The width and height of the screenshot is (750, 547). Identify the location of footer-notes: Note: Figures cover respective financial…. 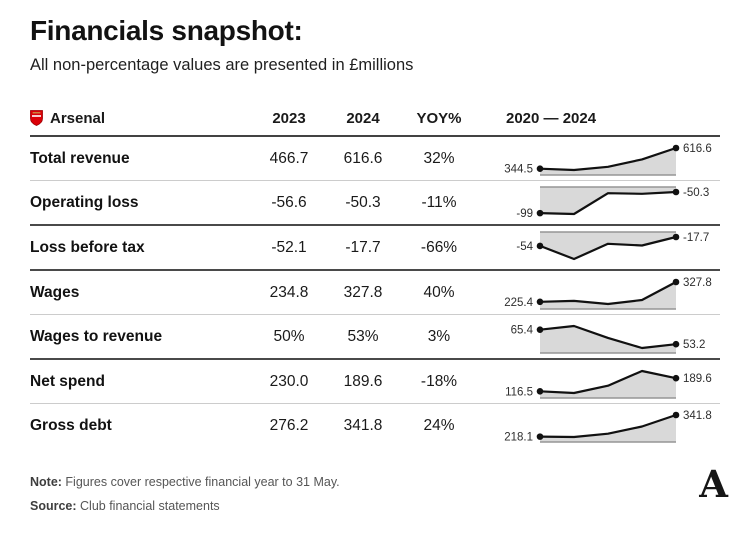
(375, 495).